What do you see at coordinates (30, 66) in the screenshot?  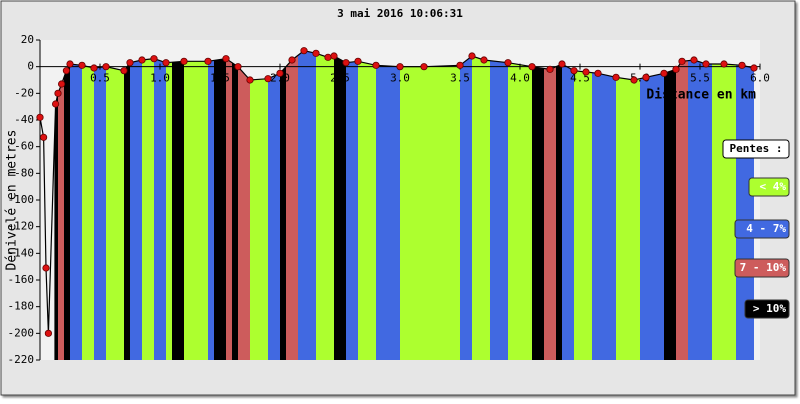 I see `y-tick-label: 0` at bounding box center [30, 66].